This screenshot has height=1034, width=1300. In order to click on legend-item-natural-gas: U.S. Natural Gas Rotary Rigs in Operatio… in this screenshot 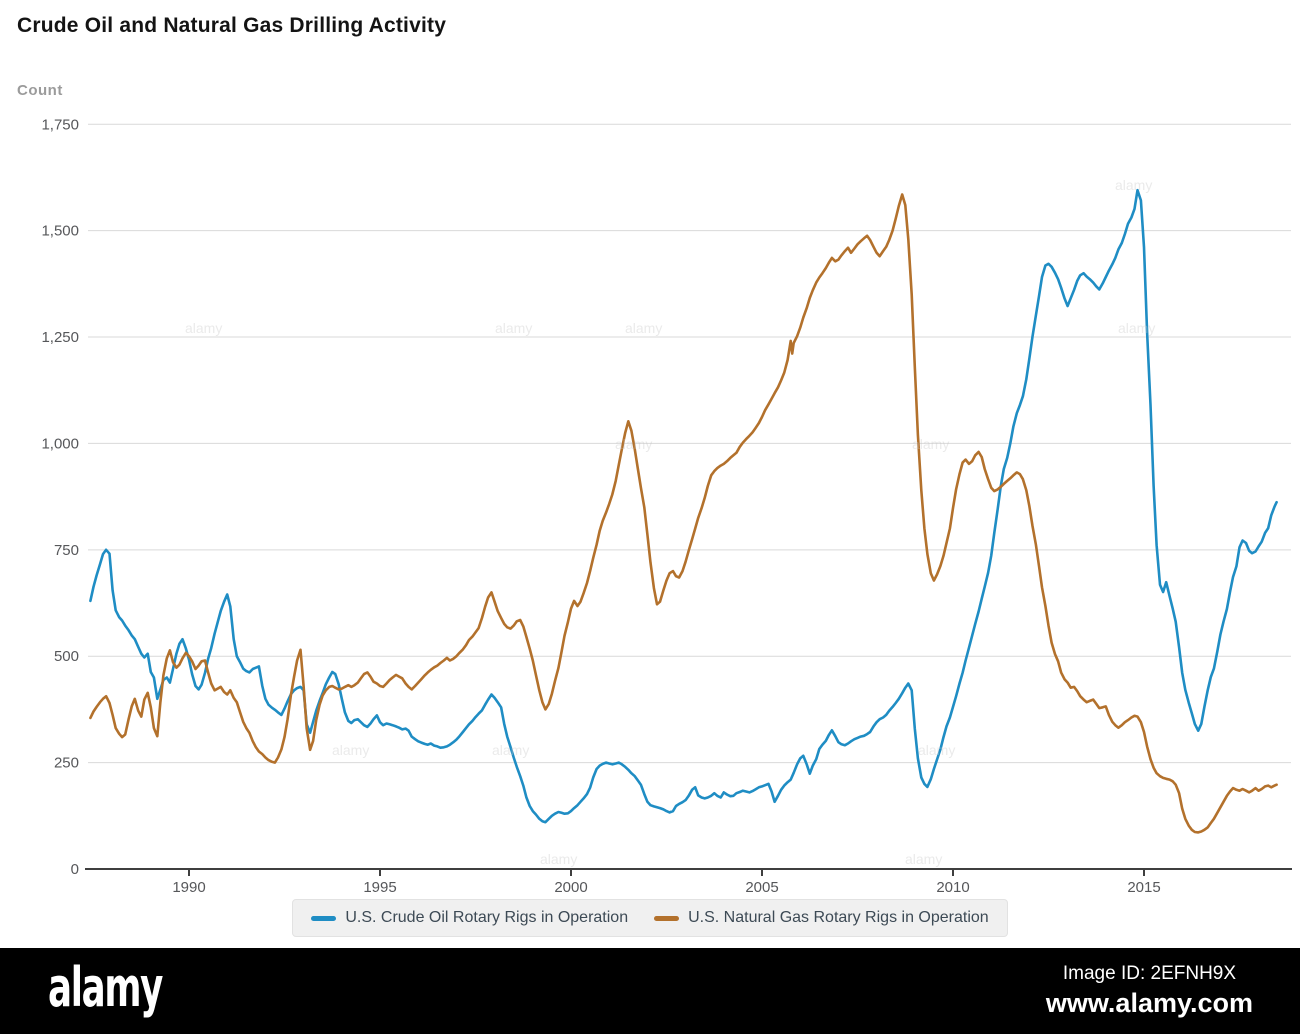, I will do `click(821, 918)`.